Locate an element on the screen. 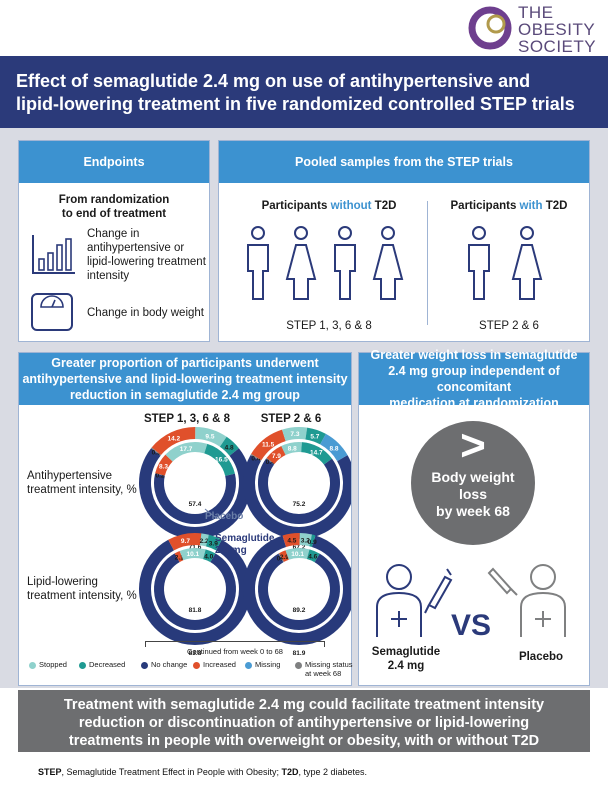  chart-3-inner-label-increased: 2.1 is located at coordinates (179, 558).